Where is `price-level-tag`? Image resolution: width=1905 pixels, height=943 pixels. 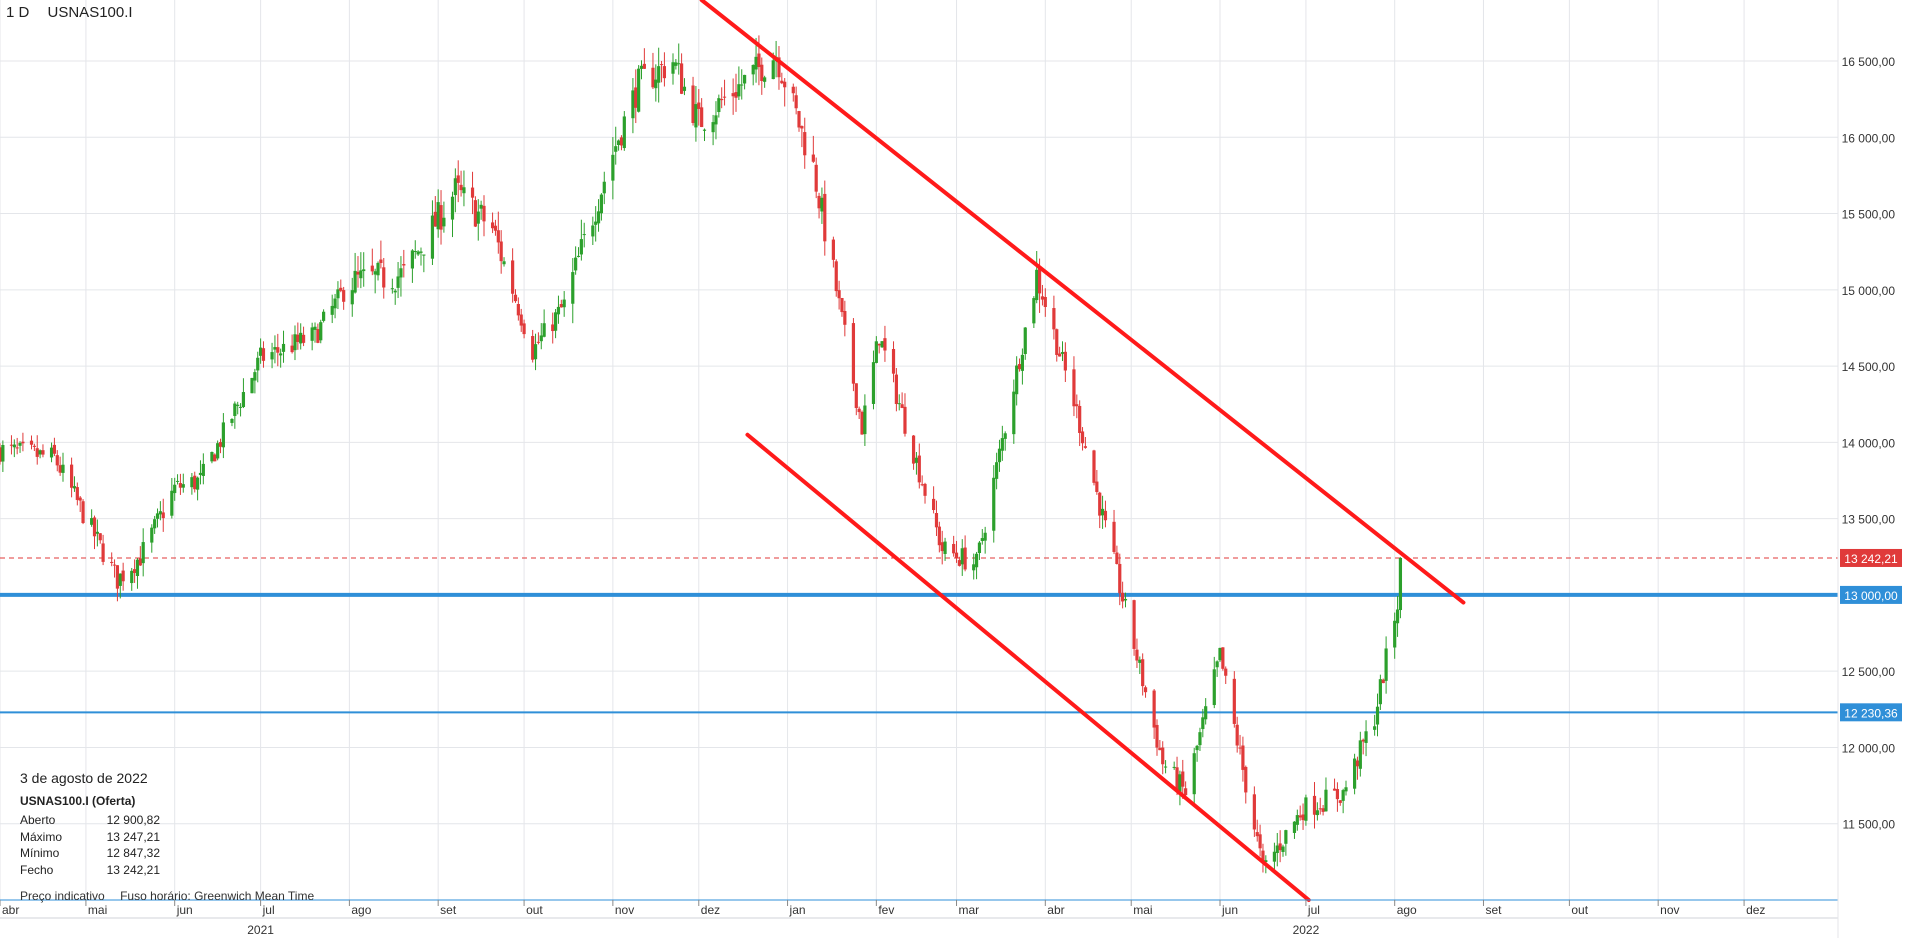 price-level-tag is located at coordinates (1871, 594).